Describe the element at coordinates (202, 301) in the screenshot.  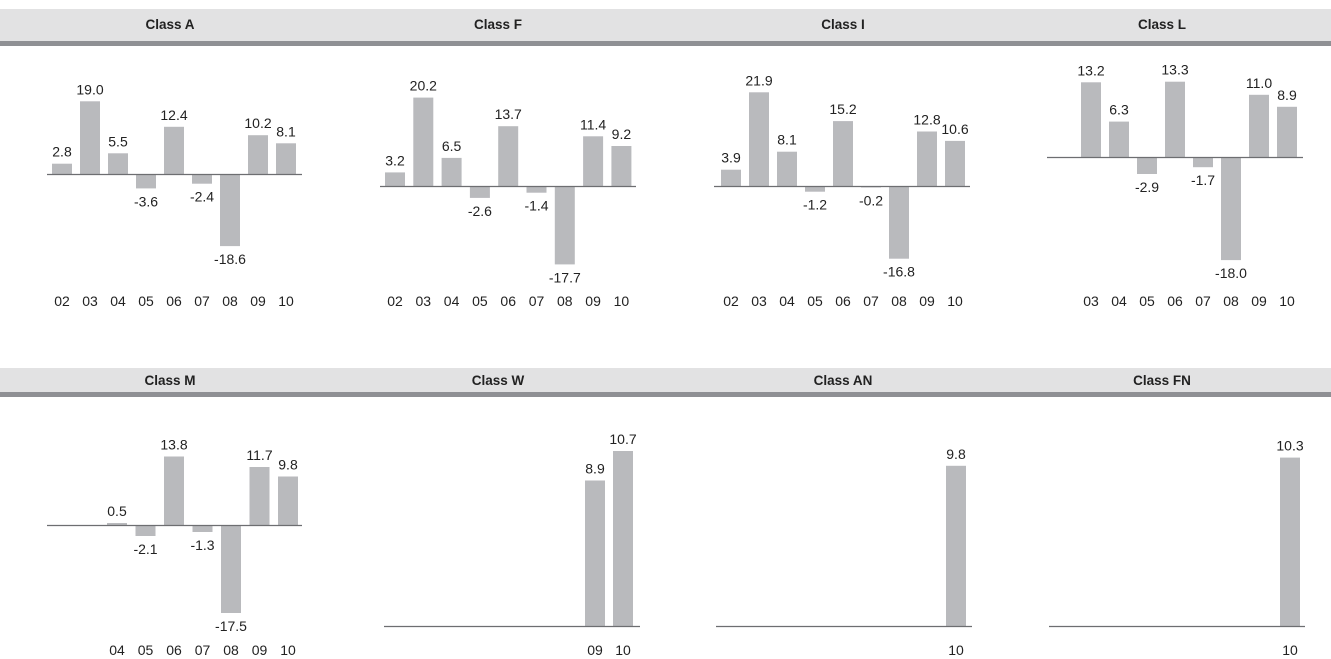
I see `class-a-tick-07: 07` at that location.